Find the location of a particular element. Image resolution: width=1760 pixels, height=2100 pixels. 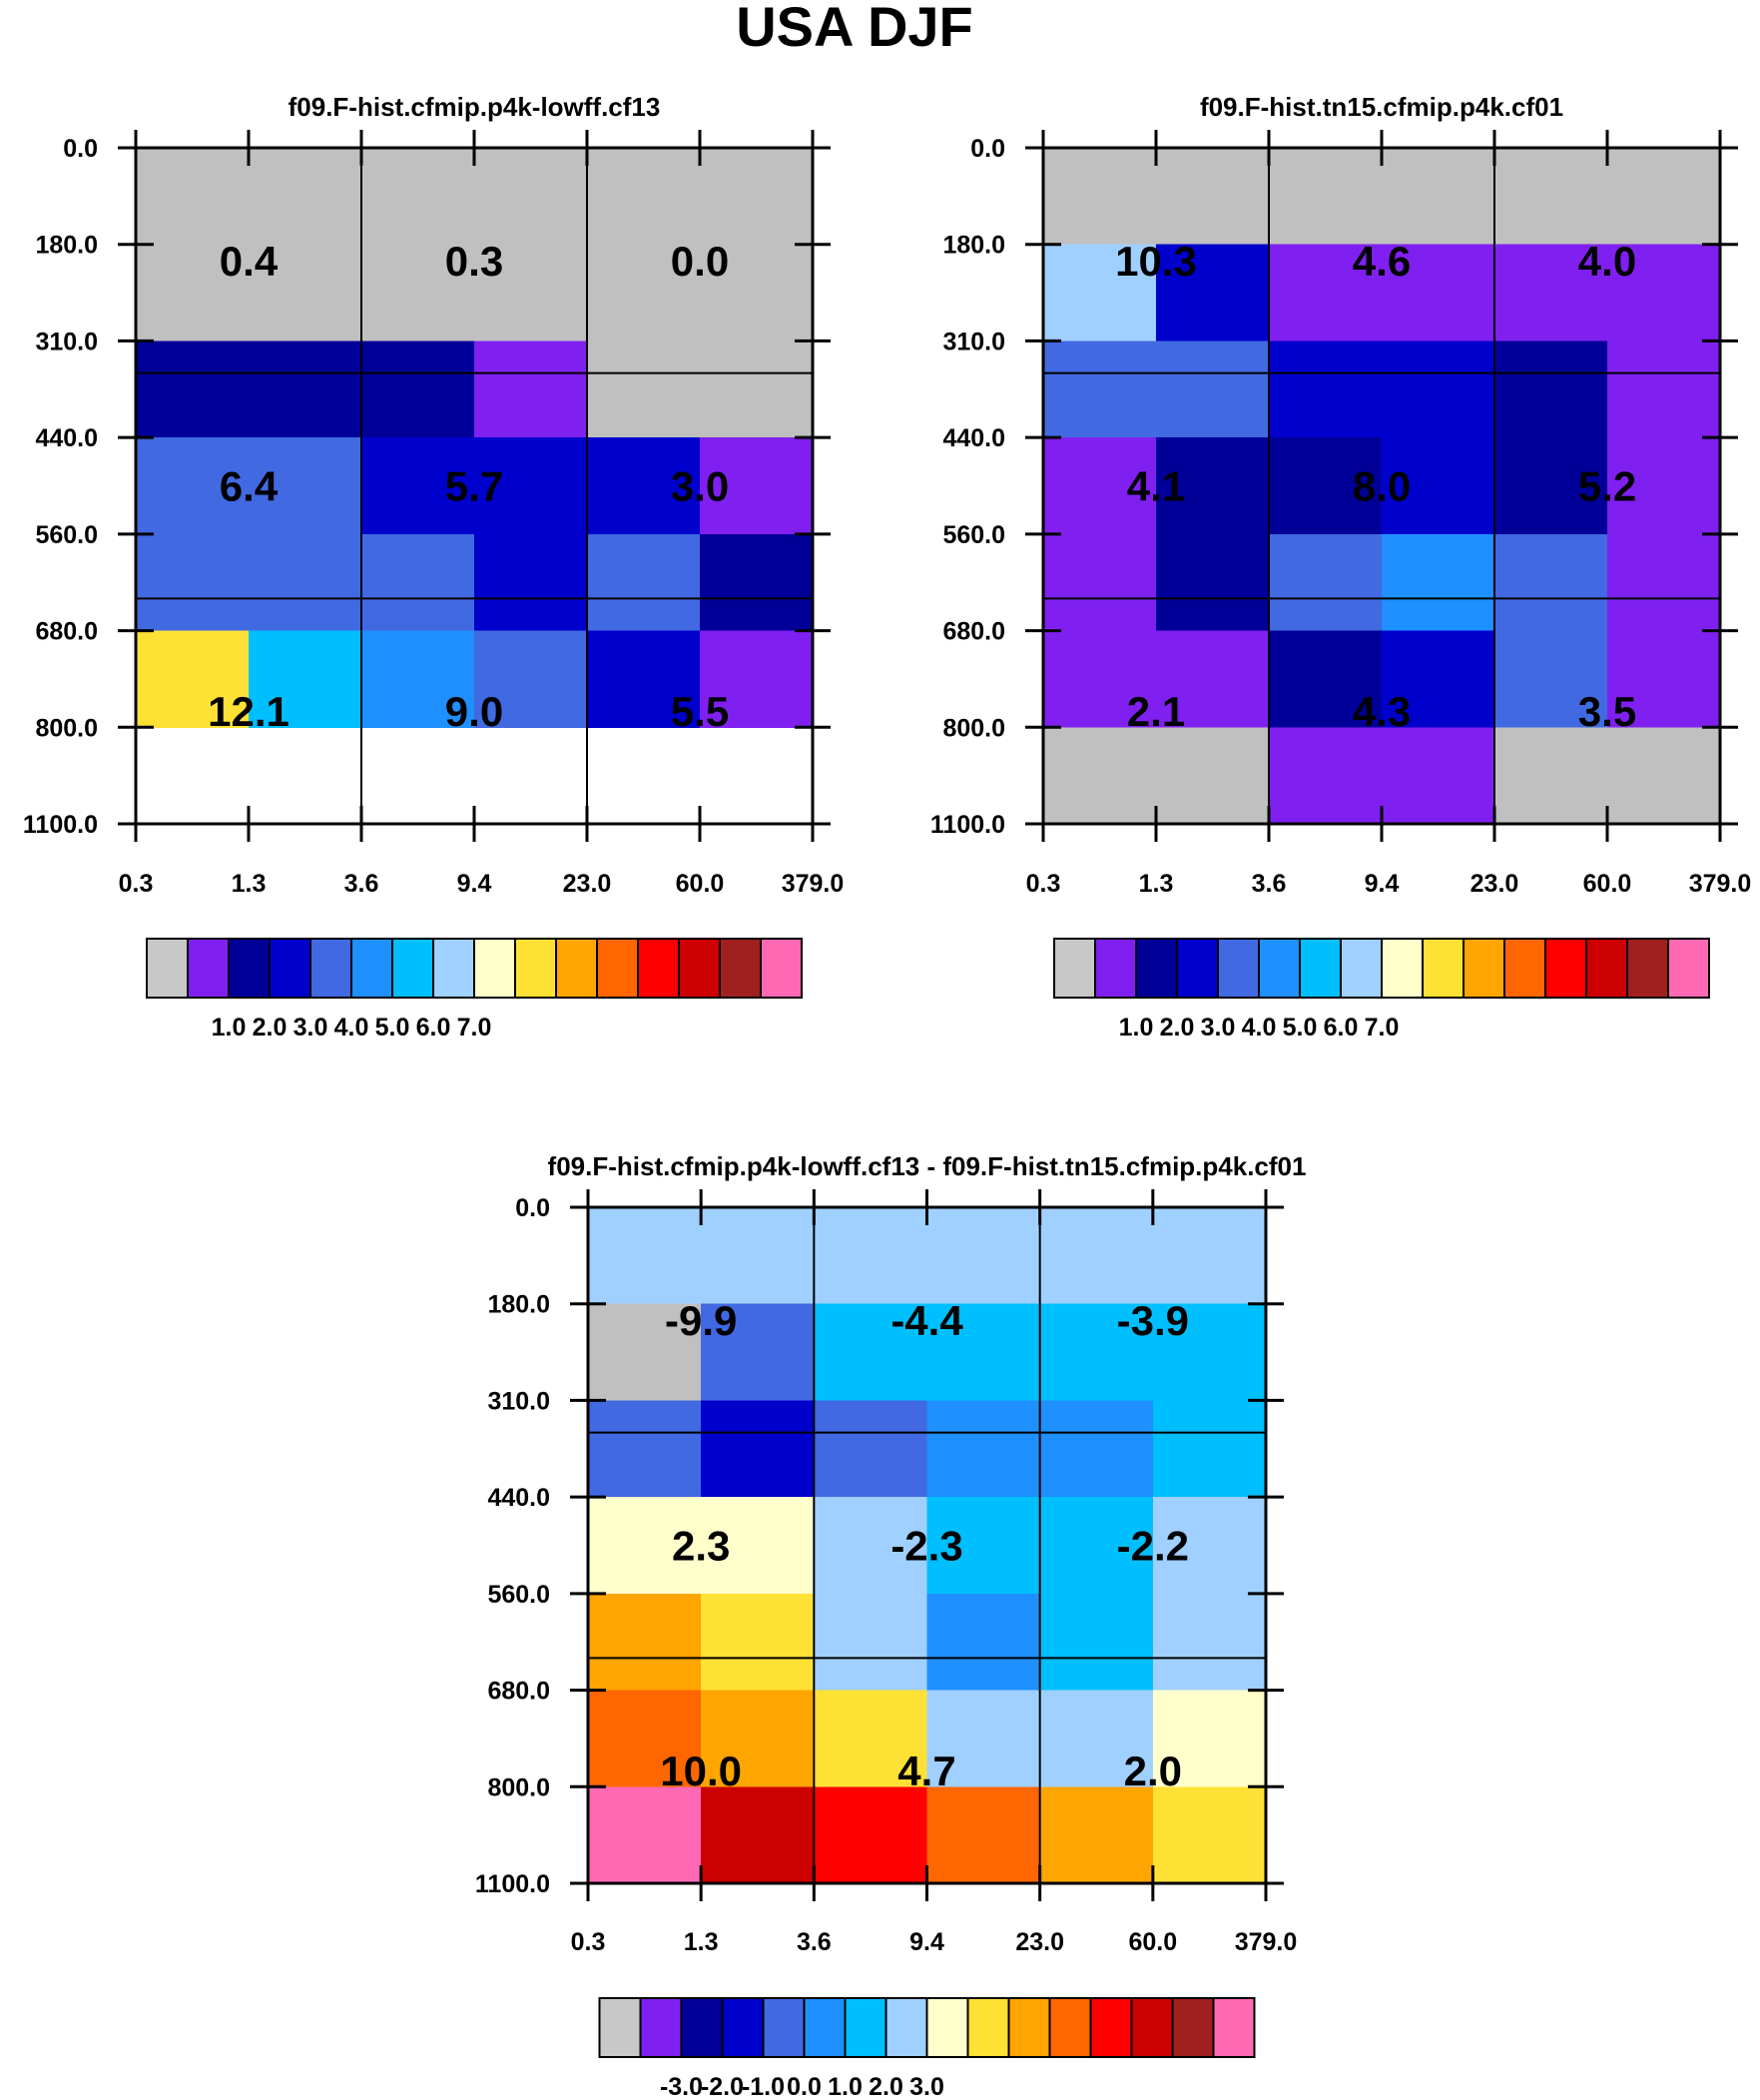

colorbar-label: -1.0 is located at coordinates (763, 2086).